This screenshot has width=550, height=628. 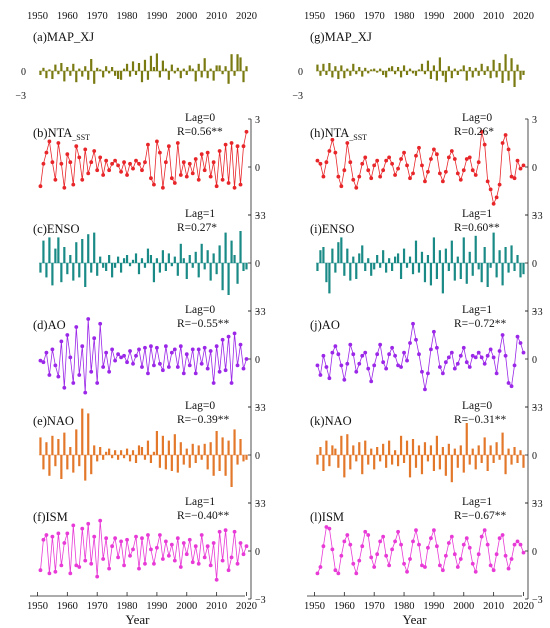 What do you see at coordinates (97, 606) in the screenshot?
I see `x-tick-label: 1970` at bounding box center [97, 606].